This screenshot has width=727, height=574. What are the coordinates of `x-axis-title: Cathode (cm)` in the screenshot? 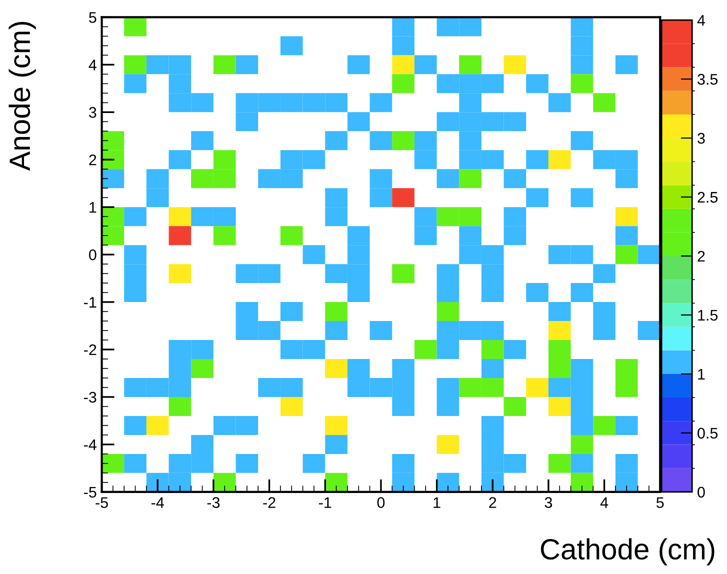 It's located at (627, 552).